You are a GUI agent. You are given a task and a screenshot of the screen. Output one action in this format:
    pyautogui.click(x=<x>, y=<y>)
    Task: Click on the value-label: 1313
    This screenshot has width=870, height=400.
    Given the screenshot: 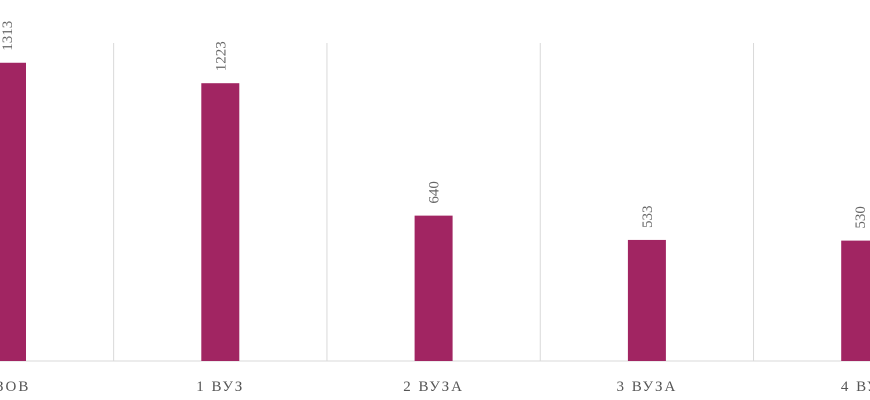 What is the action you would take?
    pyautogui.click(x=8, y=36)
    